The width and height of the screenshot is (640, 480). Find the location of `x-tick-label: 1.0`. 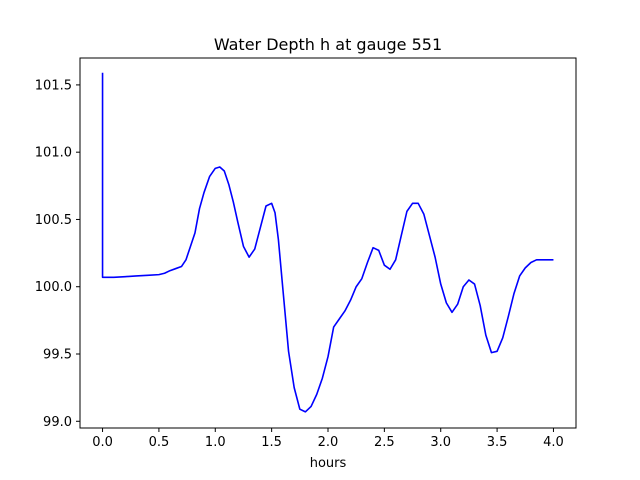

x-tick-label: 1.0 is located at coordinates (215, 442).